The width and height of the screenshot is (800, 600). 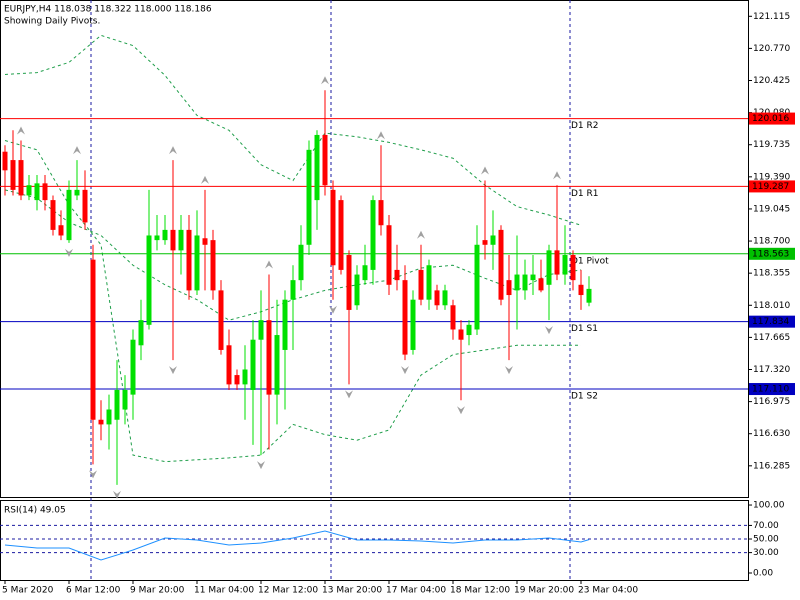 What do you see at coordinates (766, 553) in the screenshot?
I see `y-tick-label: 30.00` at bounding box center [766, 553].